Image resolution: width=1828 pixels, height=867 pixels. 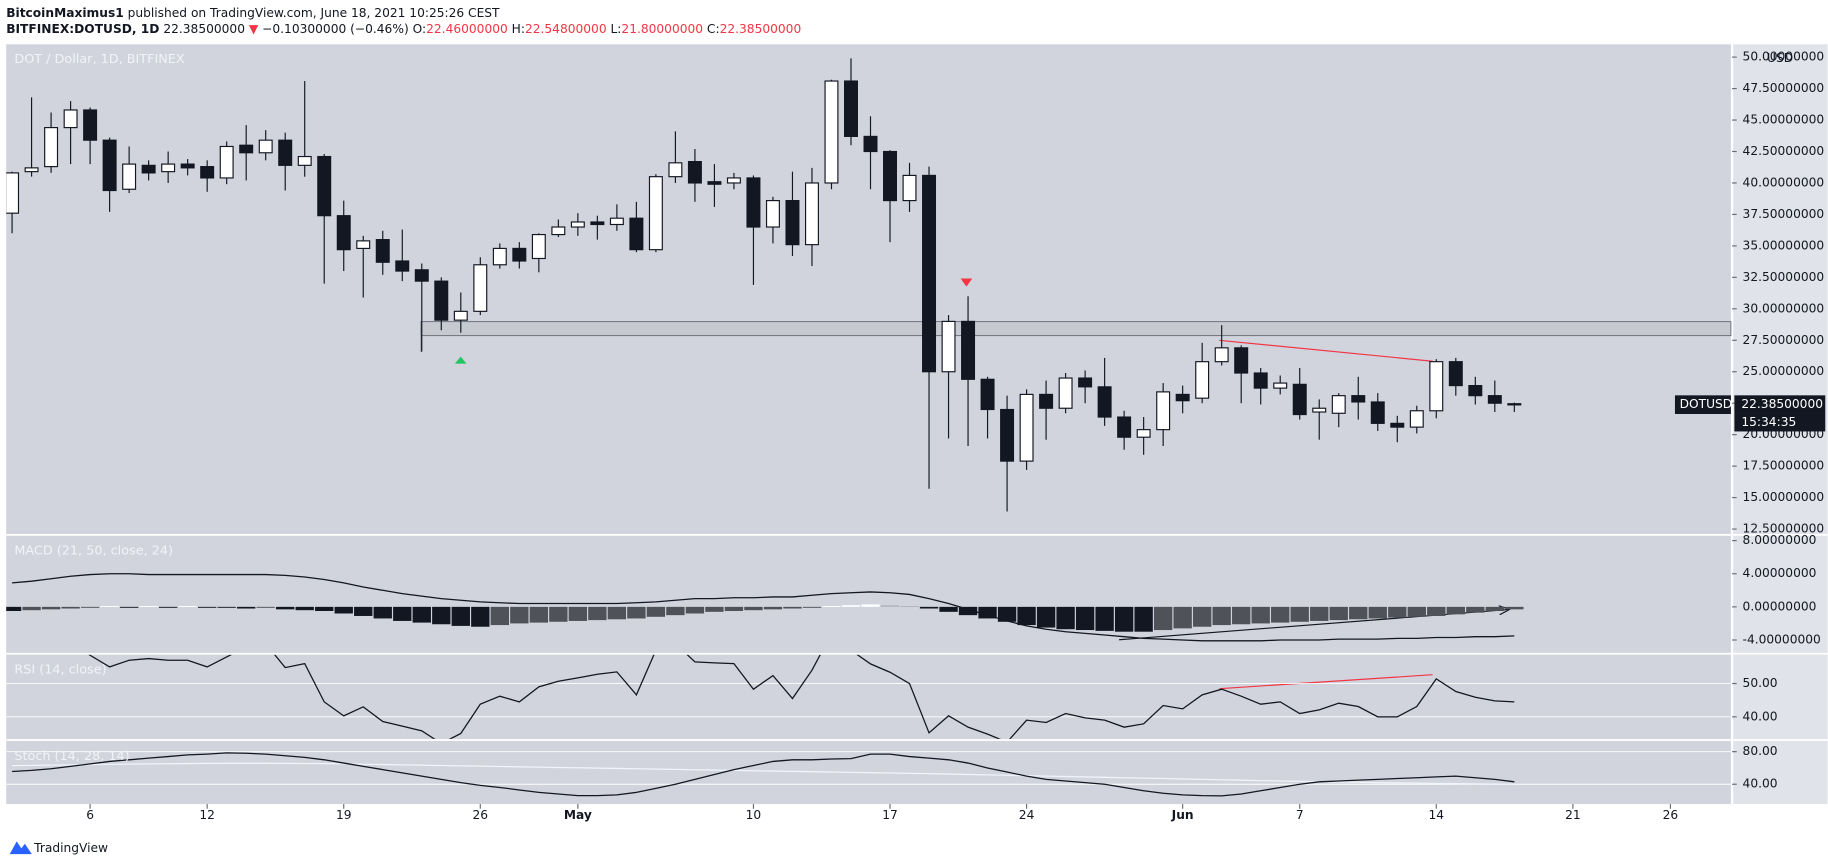 What do you see at coordinates (1784, 182) in the screenshot?
I see `y-tick-label: 40.00000000` at bounding box center [1784, 182].